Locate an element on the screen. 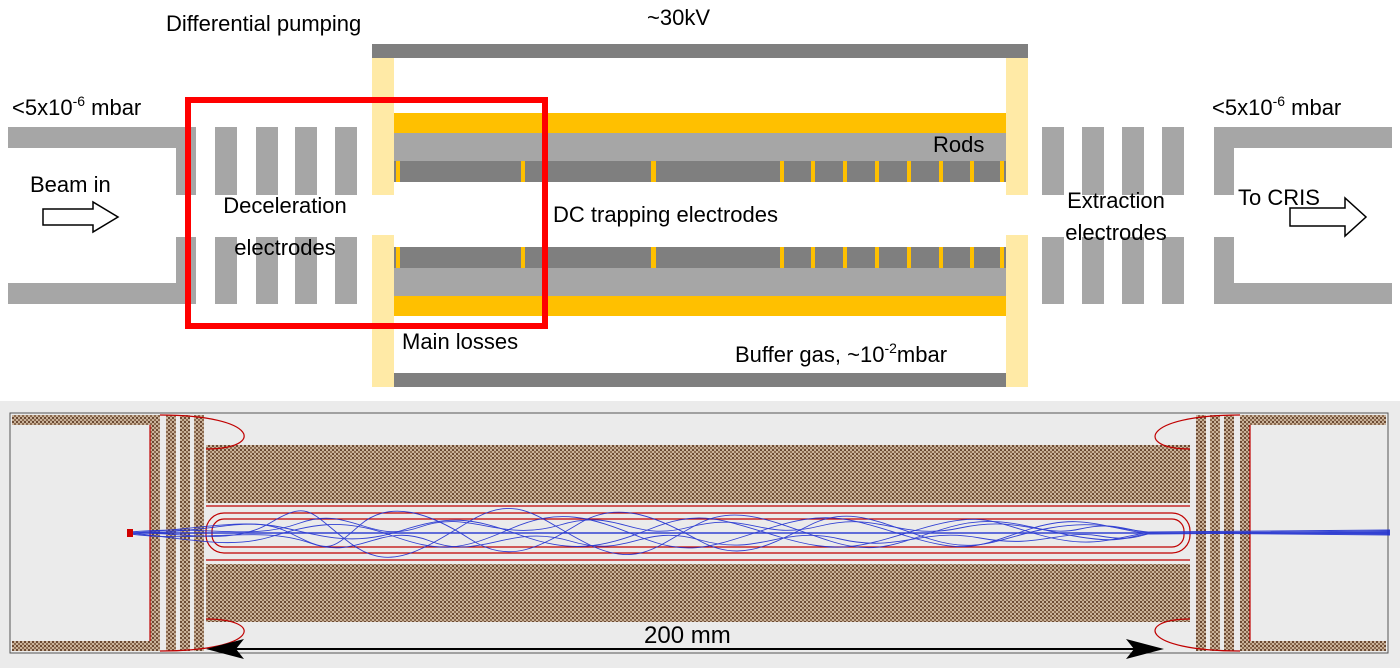 The height and width of the screenshot is (668, 1400). label-beam-in: Beam in is located at coordinates (70, 184).